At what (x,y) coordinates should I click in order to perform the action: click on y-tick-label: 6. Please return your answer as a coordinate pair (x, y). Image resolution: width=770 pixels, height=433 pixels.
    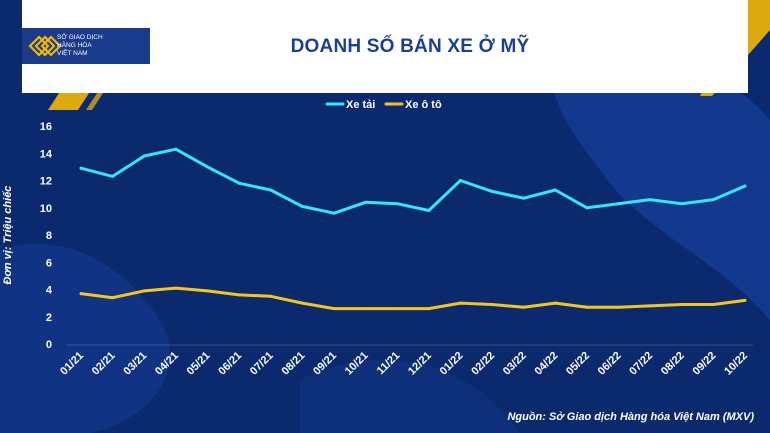
    Looking at the image, I should click on (49, 263).